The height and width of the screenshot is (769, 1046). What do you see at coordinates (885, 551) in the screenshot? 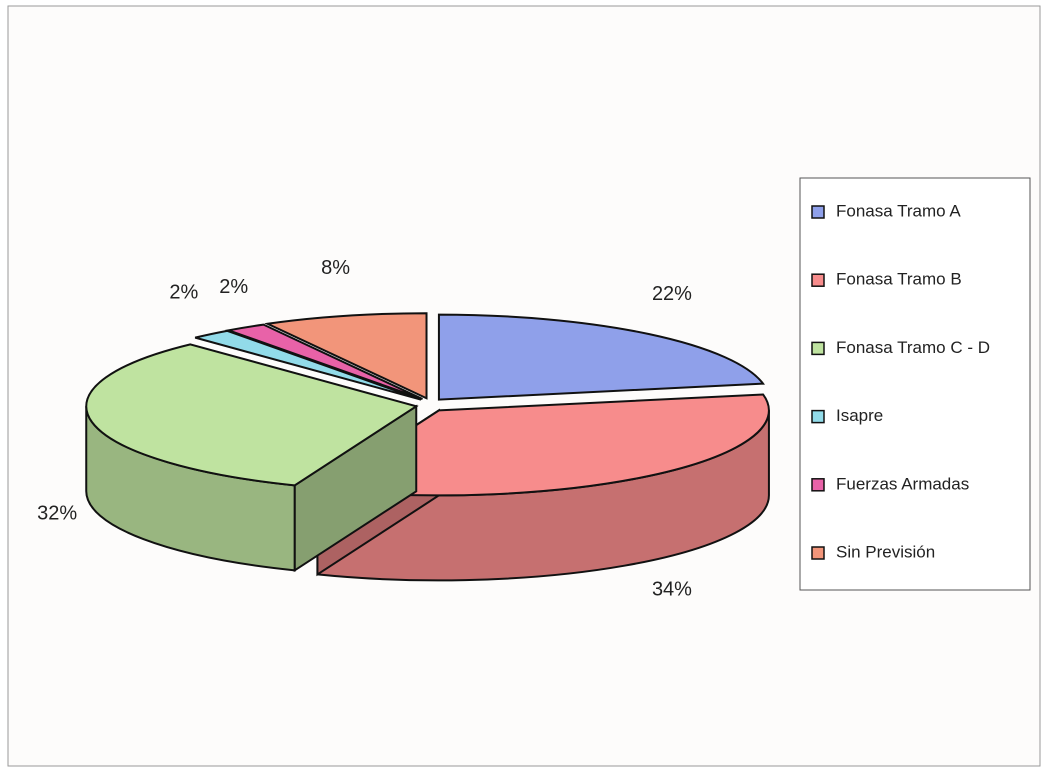
I see `legend-label: Sin Previsión` at bounding box center [885, 551].